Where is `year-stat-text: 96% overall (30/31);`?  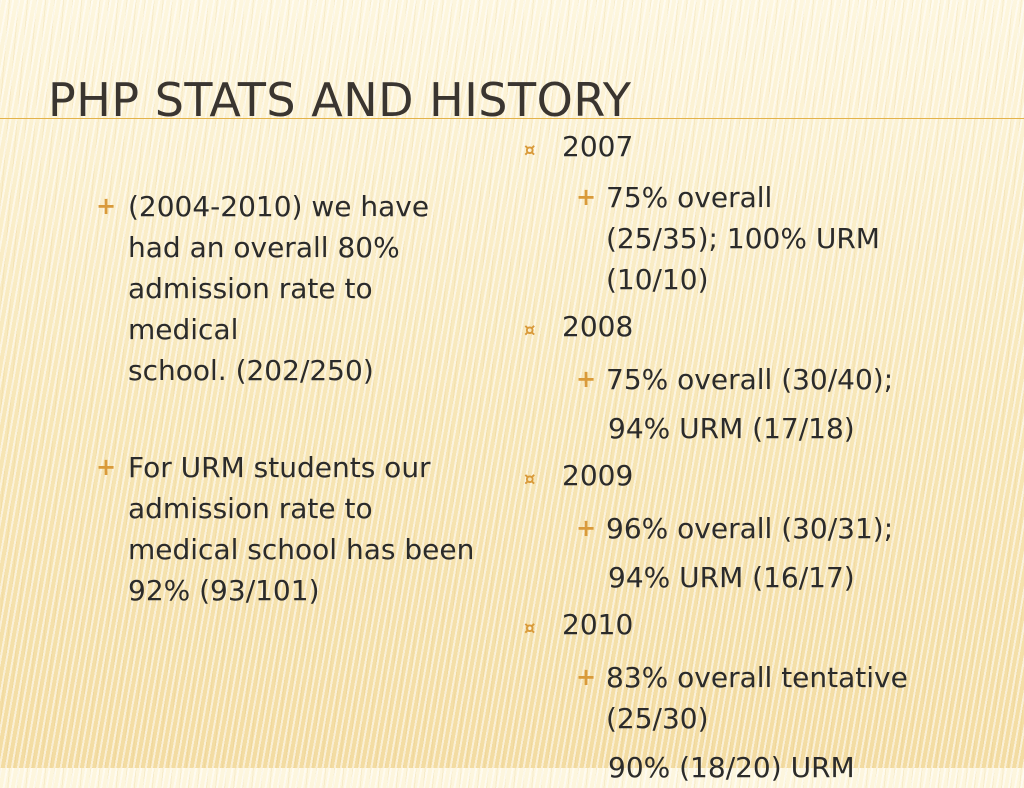
year-stat-text: 96% overall (30/31); is located at coordinates (750, 528).